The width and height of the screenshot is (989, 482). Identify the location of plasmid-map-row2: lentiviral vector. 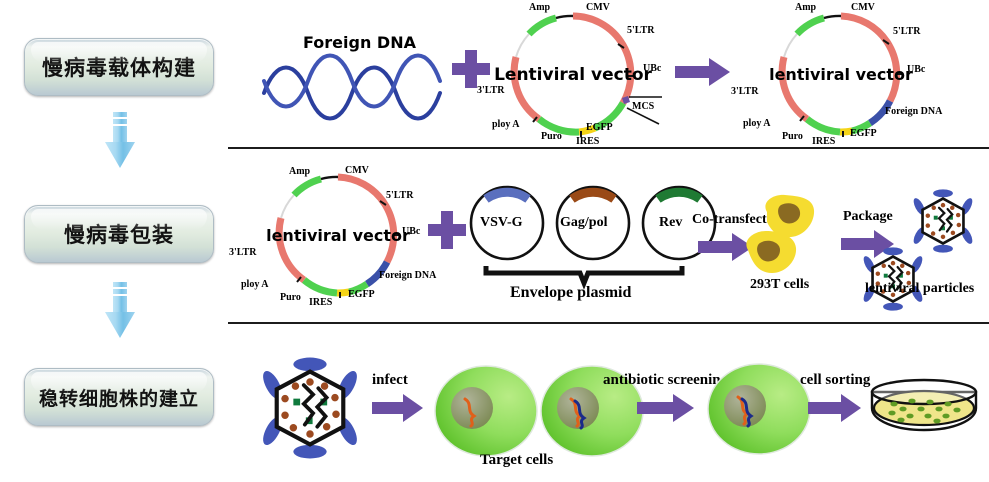
(342, 238).